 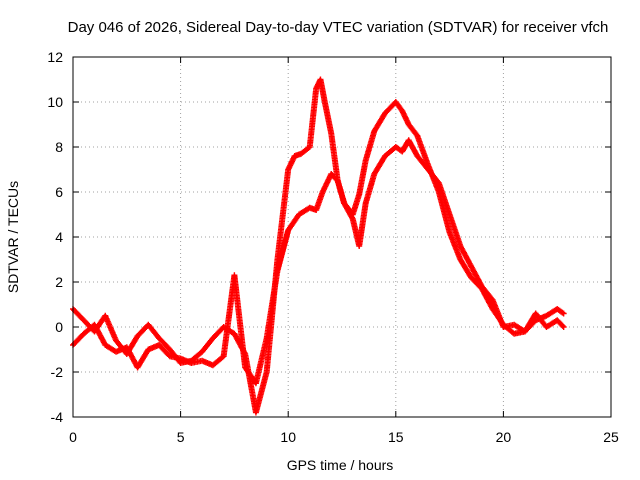 What do you see at coordinates (344, 437) in the screenshot?
I see `x-tick-labels: 0 5 10 15 20 25` at bounding box center [344, 437].